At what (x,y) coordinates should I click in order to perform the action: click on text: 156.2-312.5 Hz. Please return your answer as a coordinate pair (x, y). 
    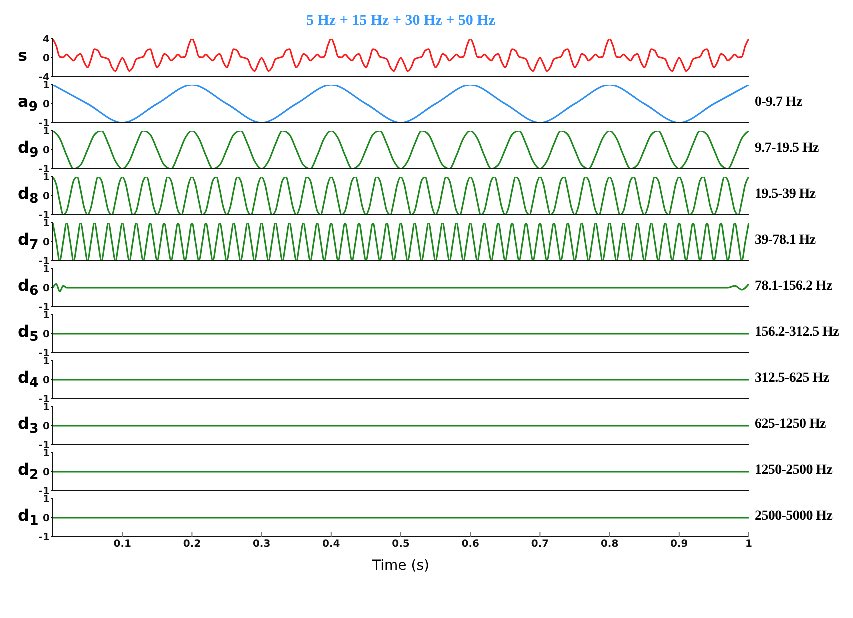
    Looking at the image, I should click on (797, 333).